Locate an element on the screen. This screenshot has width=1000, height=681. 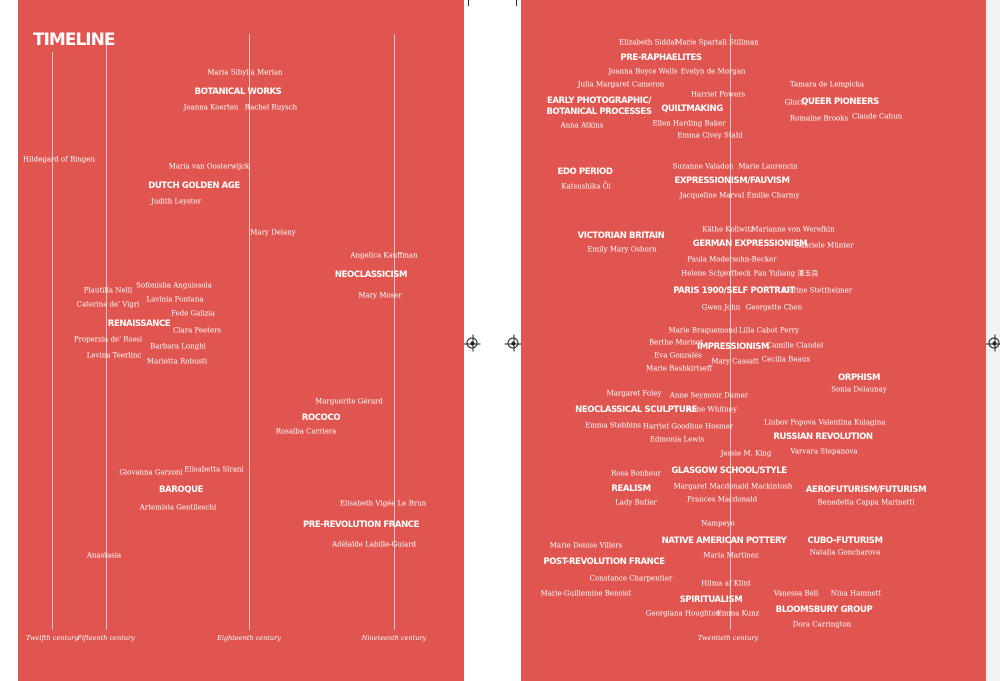
movement-label: CUBO-FUTURISM is located at coordinates (845, 540).